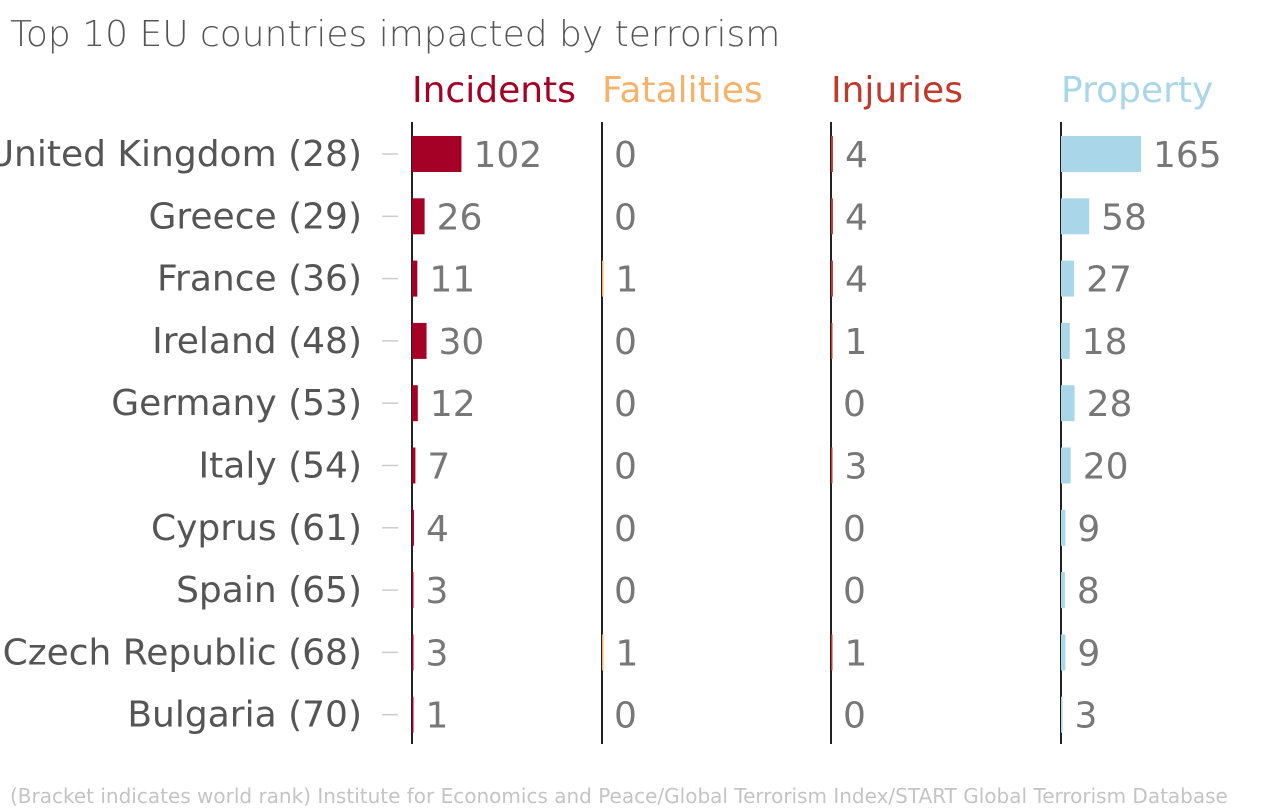 This screenshot has height=810, width=1280. I want to click on data-label-injuries-cyprus: 0, so click(854, 529).